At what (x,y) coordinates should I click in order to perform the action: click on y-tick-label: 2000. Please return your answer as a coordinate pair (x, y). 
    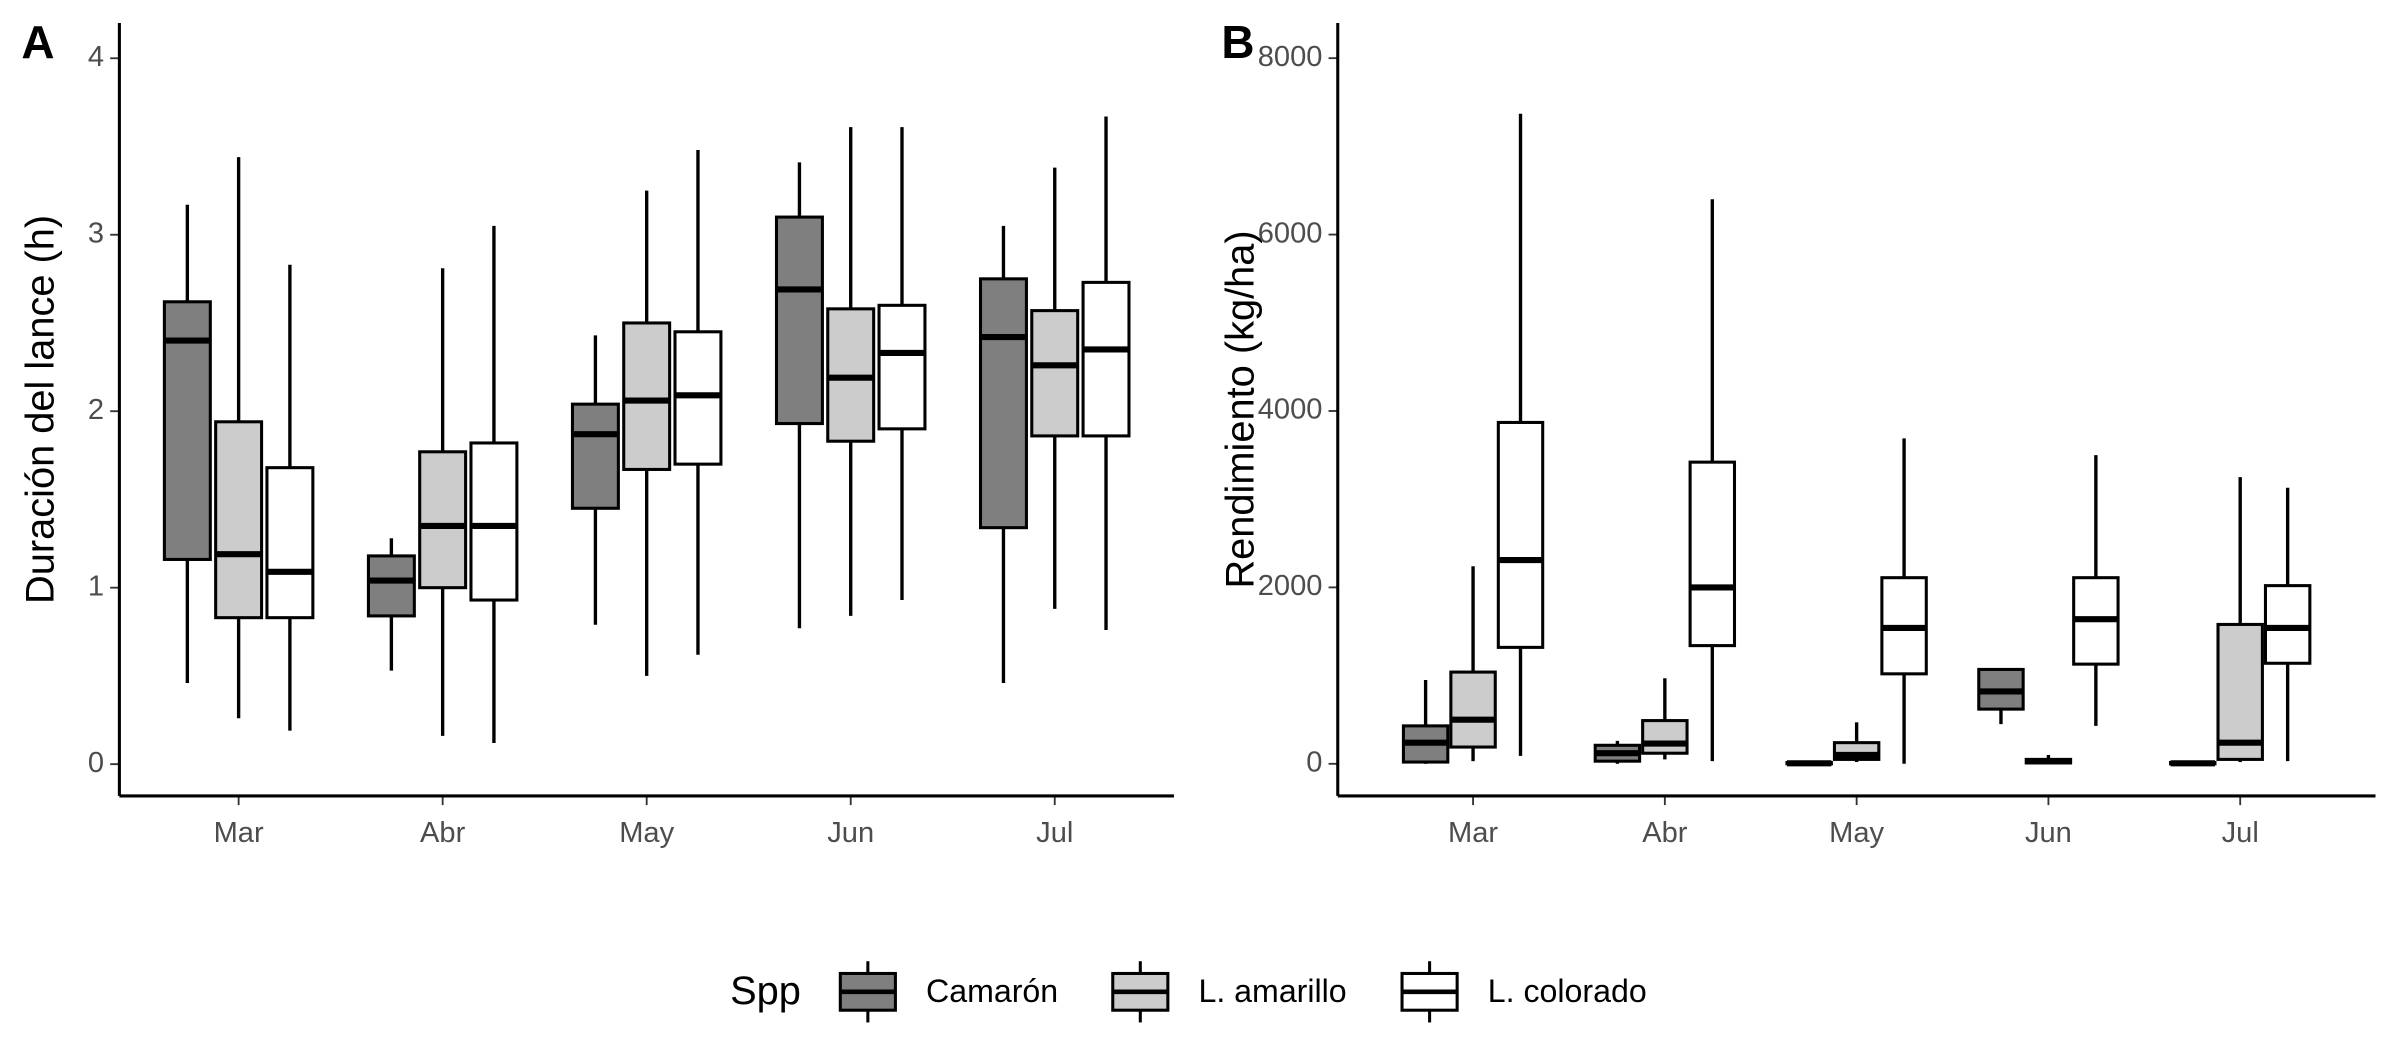
    Looking at the image, I should click on (1290, 586).